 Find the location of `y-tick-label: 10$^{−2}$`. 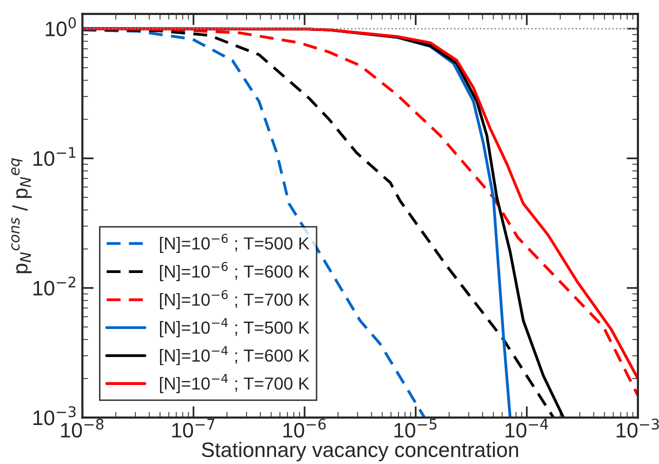

y-tick-label: 10$^{−2}$ is located at coordinates (54, 286).